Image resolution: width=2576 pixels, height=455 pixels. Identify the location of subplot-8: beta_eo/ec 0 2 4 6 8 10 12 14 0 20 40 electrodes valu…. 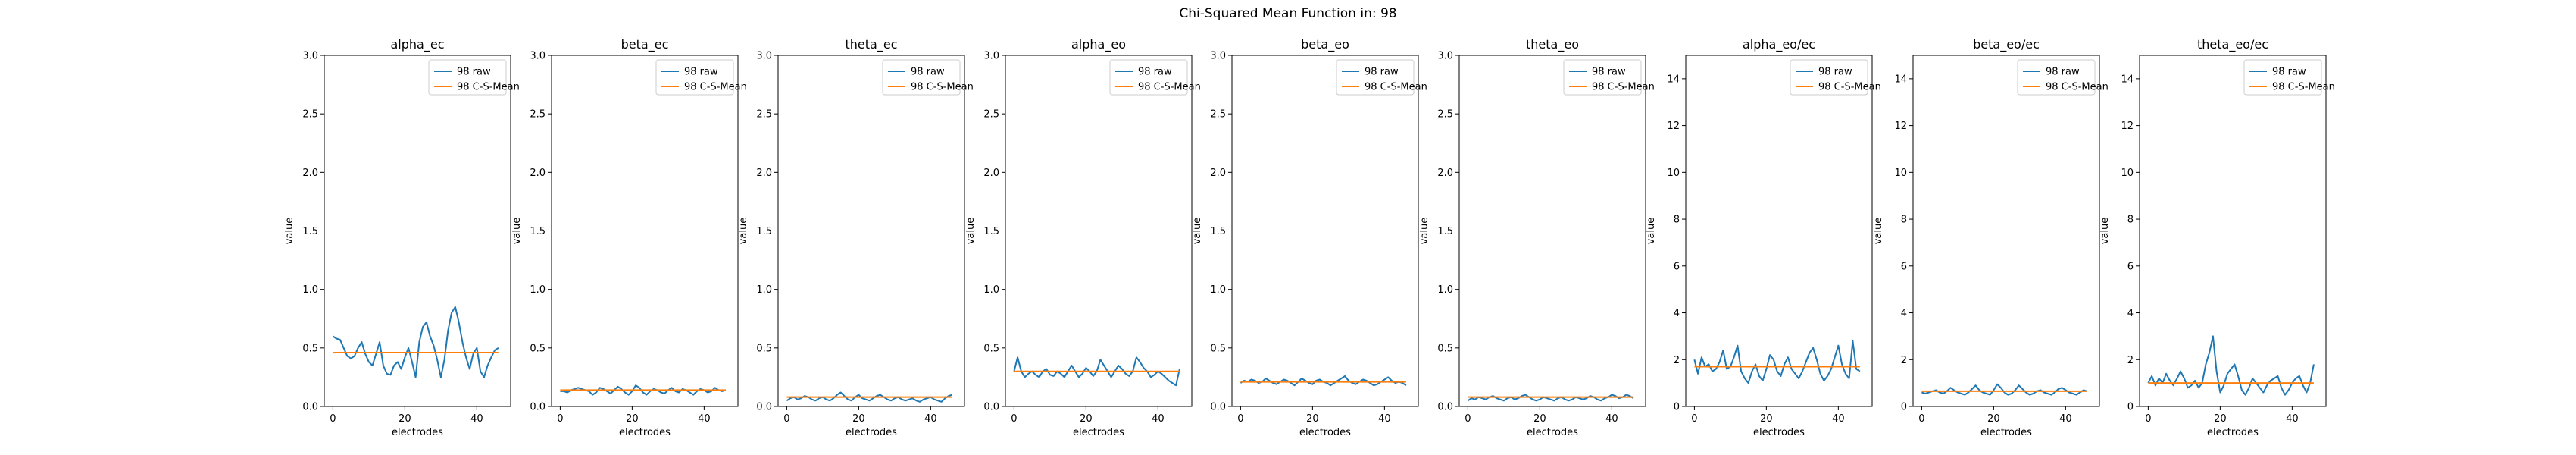
(1991, 237).